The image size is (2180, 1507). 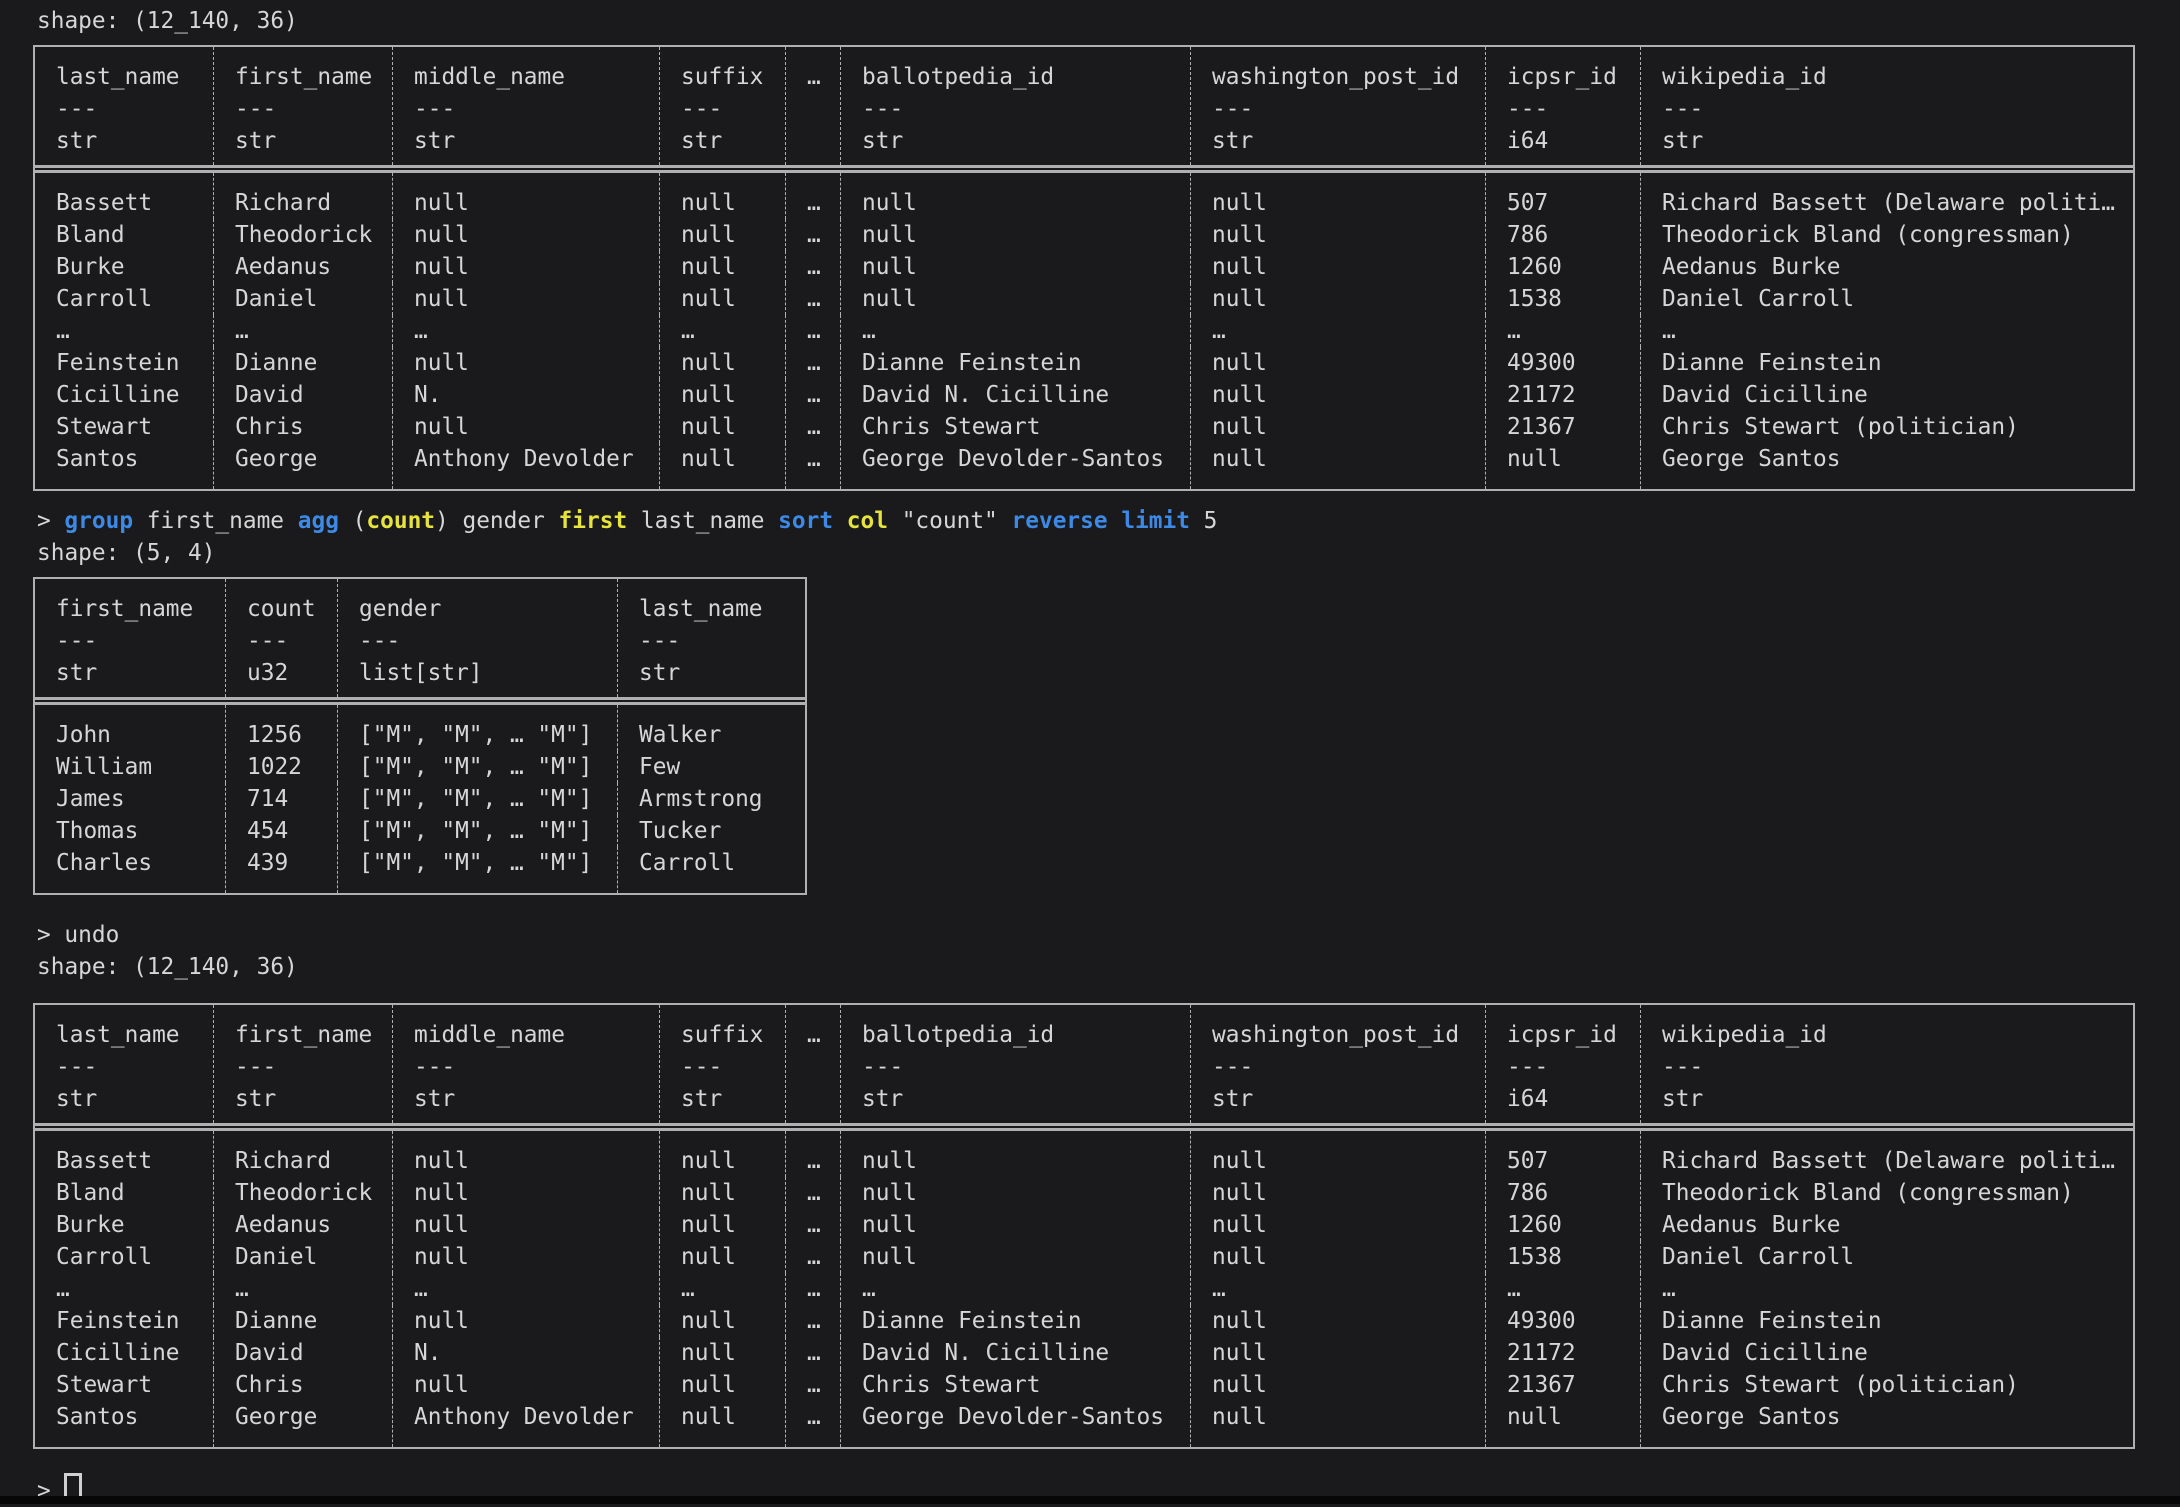 What do you see at coordinates (1015, 395) in the screenshot?
I see `table-cell: David N. Cicilline` at bounding box center [1015, 395].